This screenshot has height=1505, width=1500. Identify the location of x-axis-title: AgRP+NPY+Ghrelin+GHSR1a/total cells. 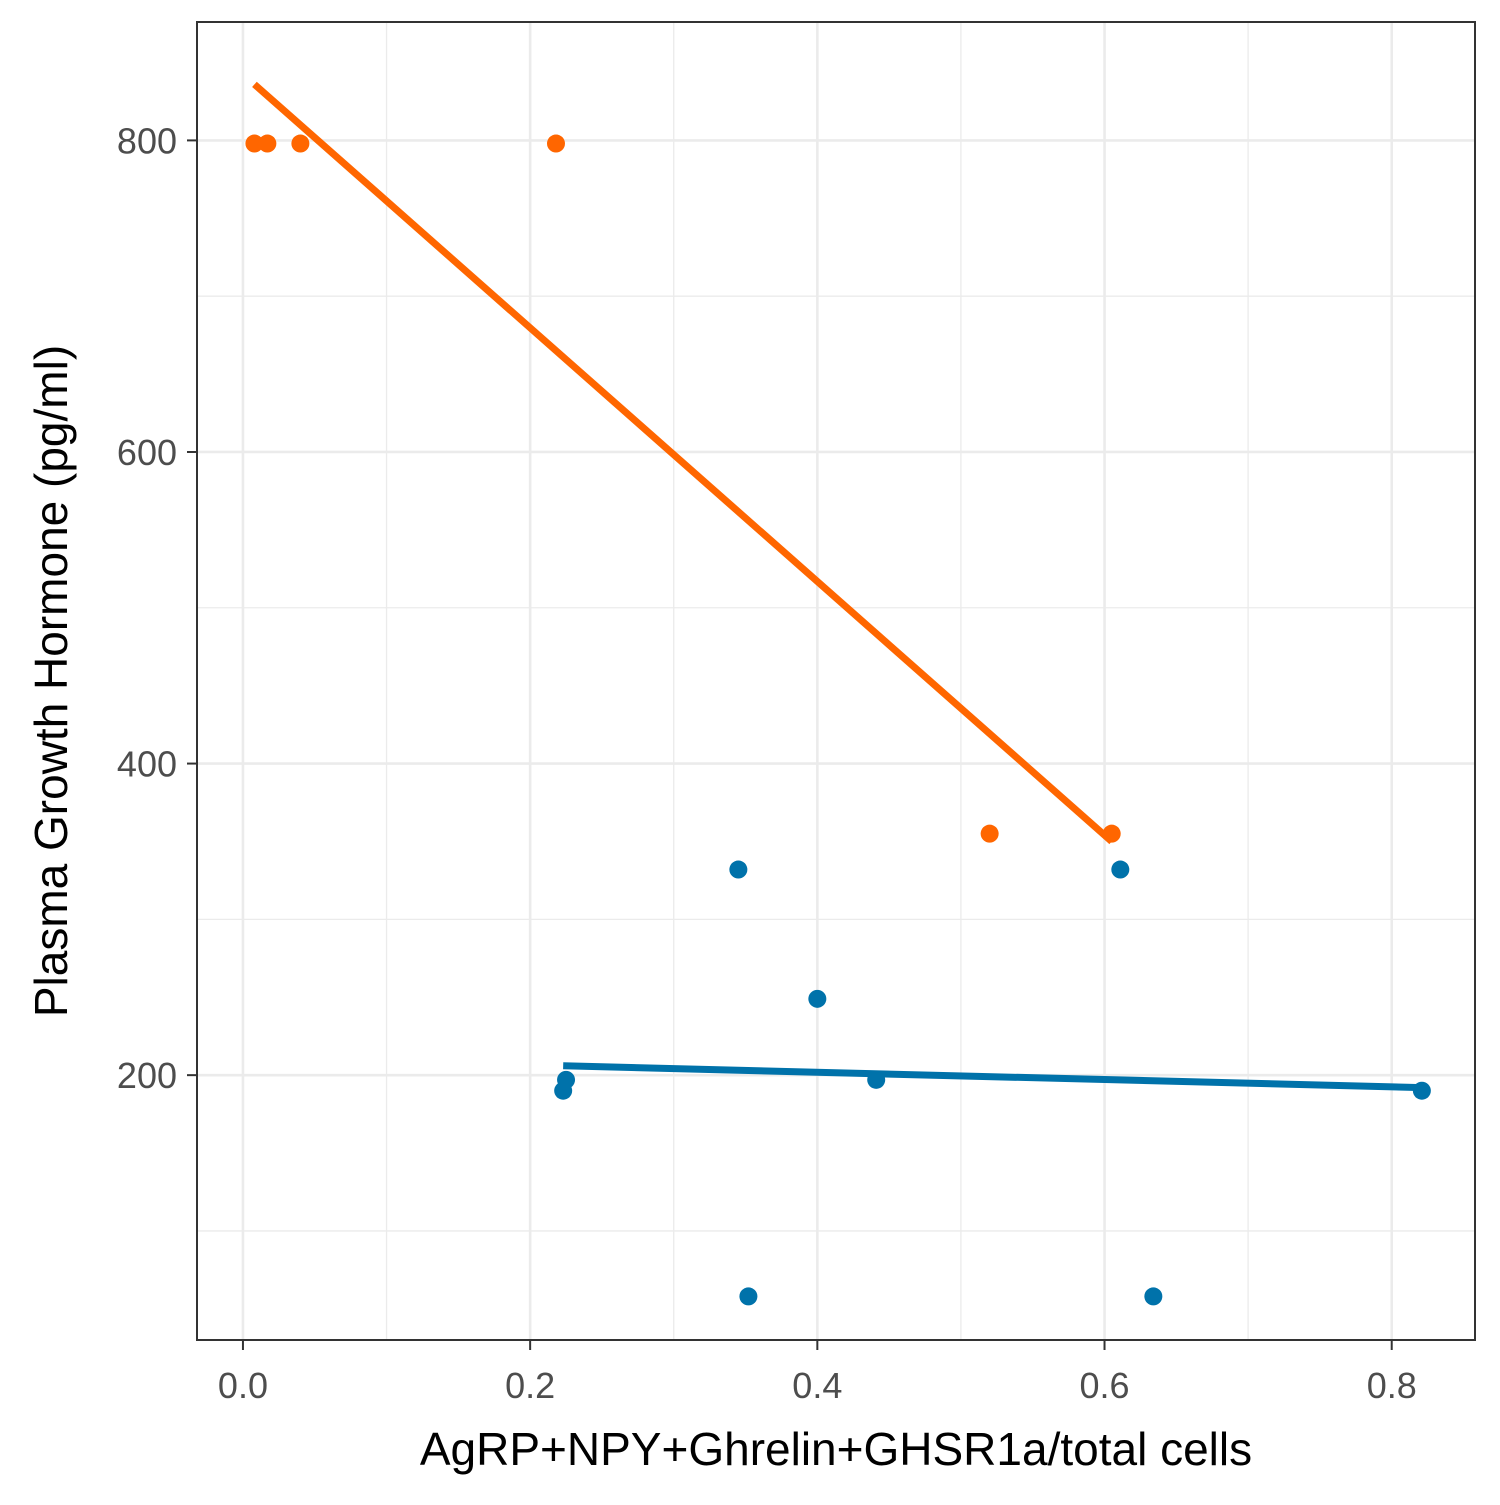
(836, 1449).